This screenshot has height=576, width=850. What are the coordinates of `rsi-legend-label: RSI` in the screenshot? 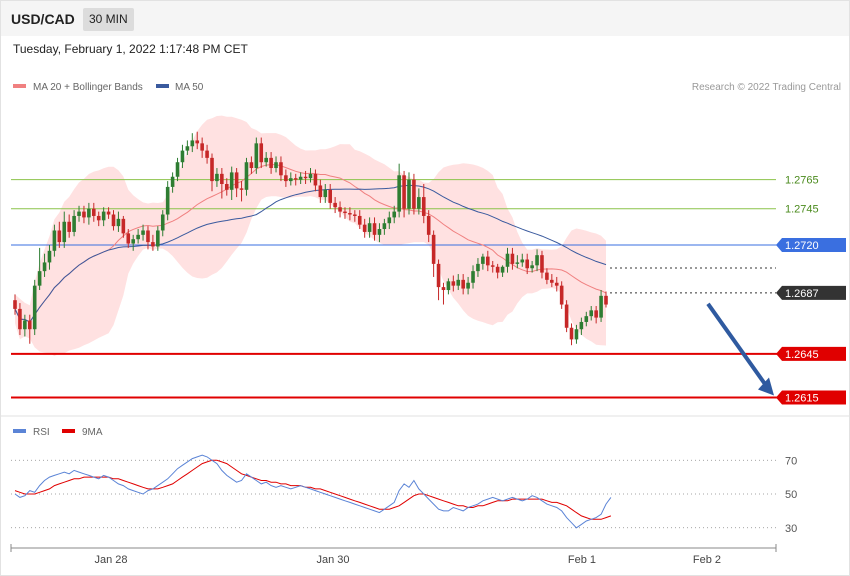 It's located at (41, 432).